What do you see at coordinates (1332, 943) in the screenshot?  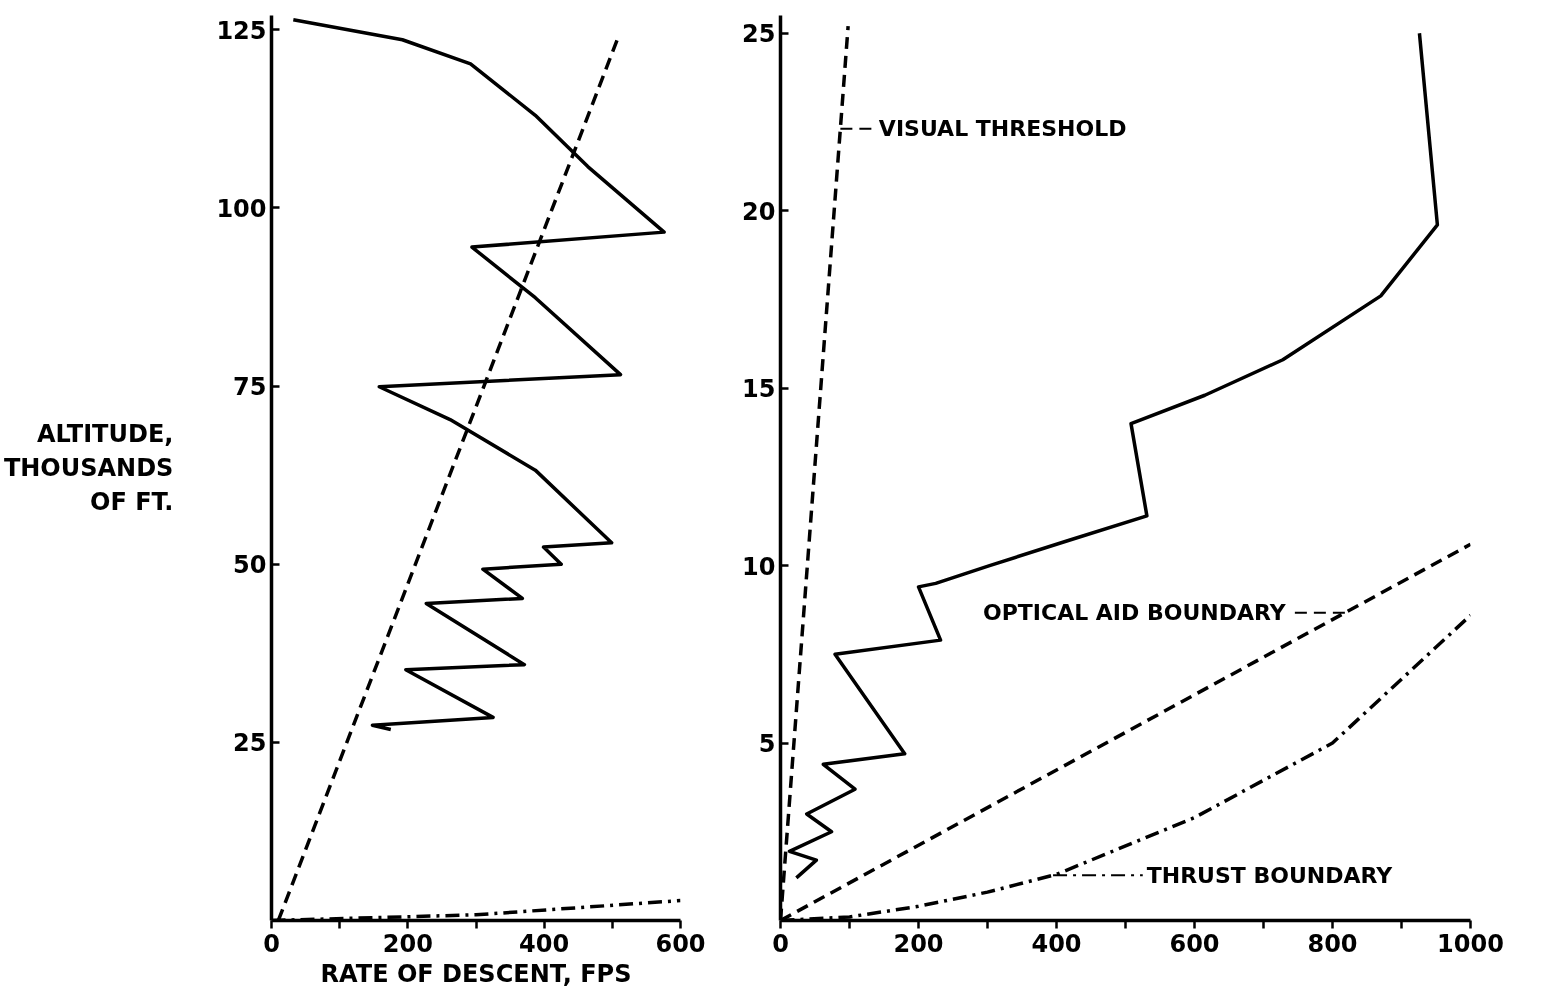 I see `x-tick-label: 800` at bounding box center [1332, 943].